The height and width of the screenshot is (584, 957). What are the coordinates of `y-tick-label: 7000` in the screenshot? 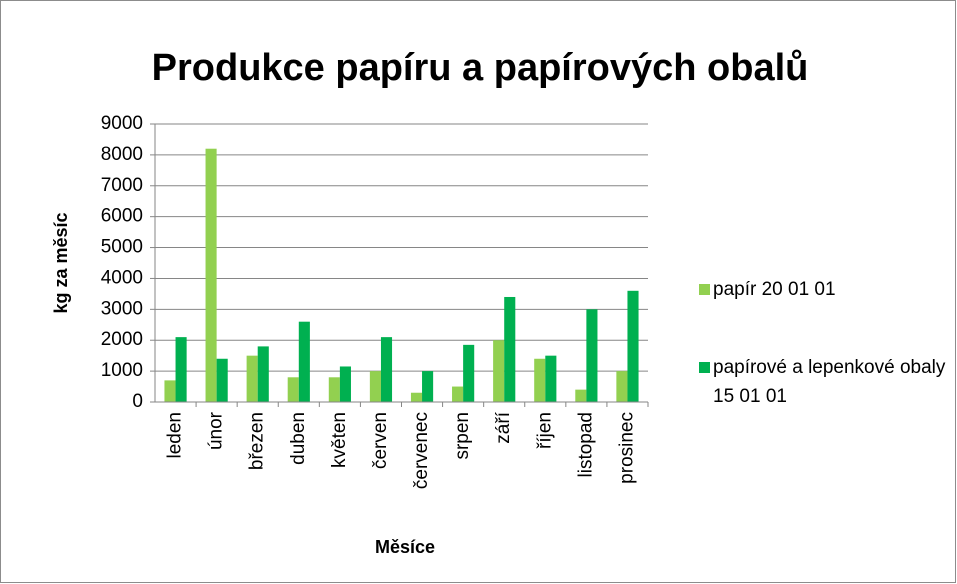 It's located at (122, 185).